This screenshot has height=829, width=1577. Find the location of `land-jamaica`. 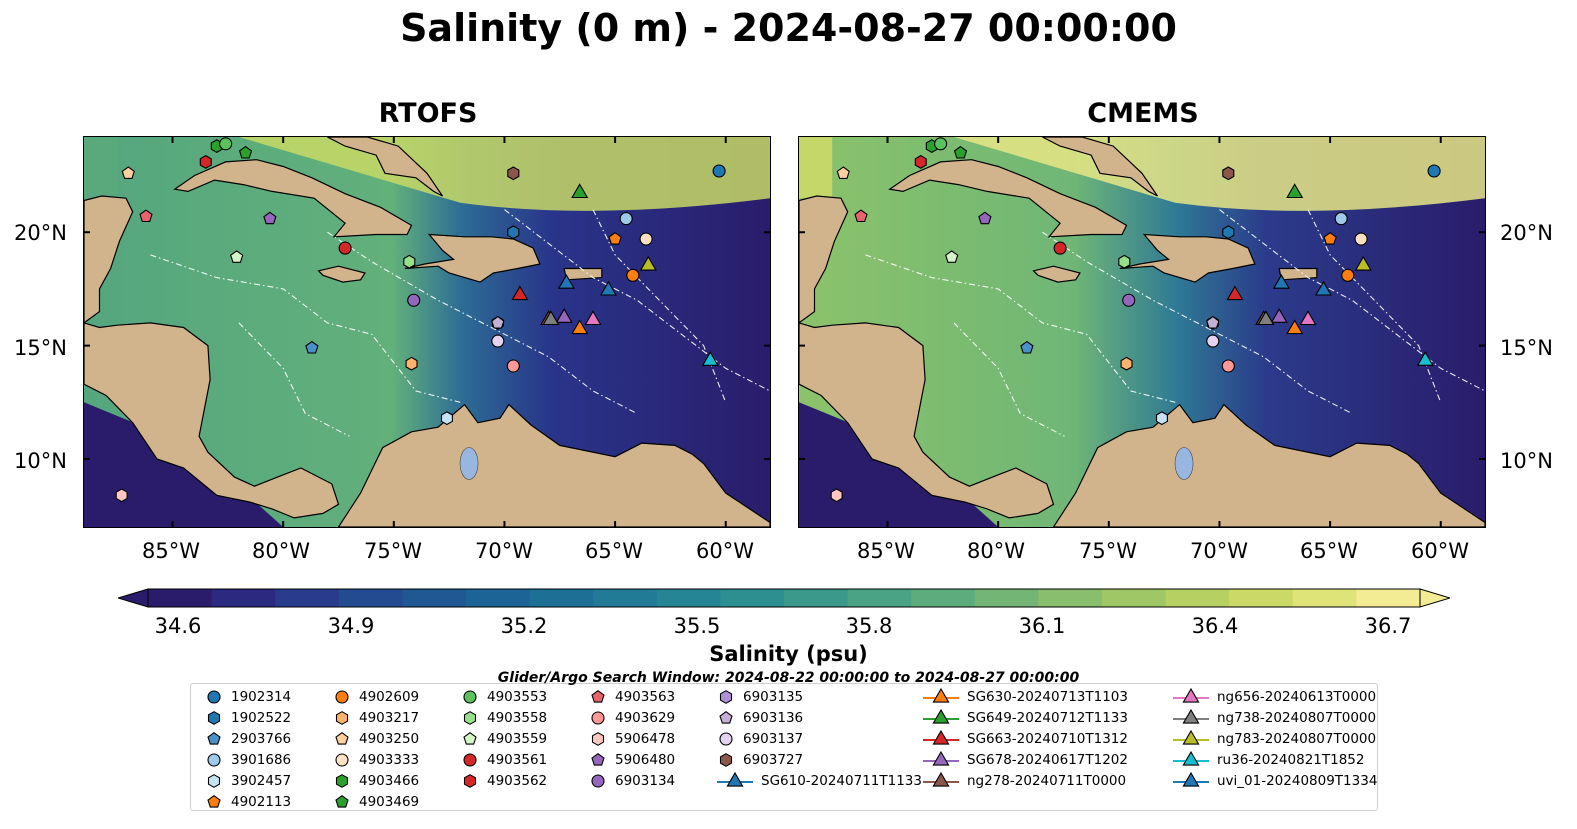

land-jamaica is located at coordinates (341, 274).